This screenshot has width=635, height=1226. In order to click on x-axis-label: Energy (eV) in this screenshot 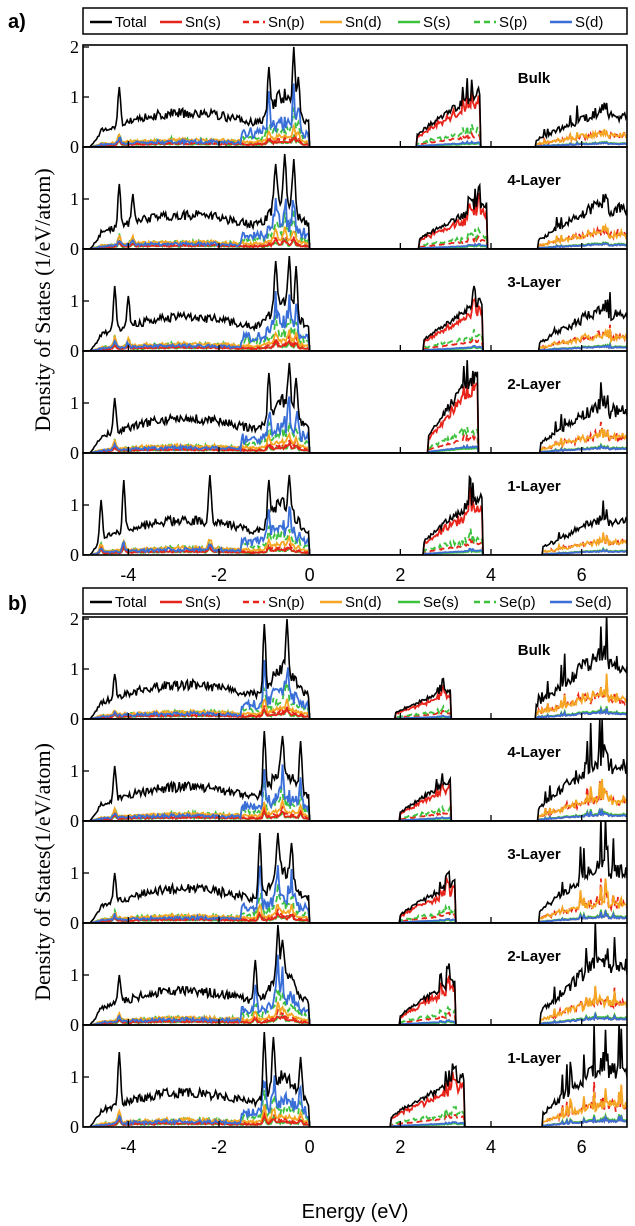, I will do `click(355, 1212)`.